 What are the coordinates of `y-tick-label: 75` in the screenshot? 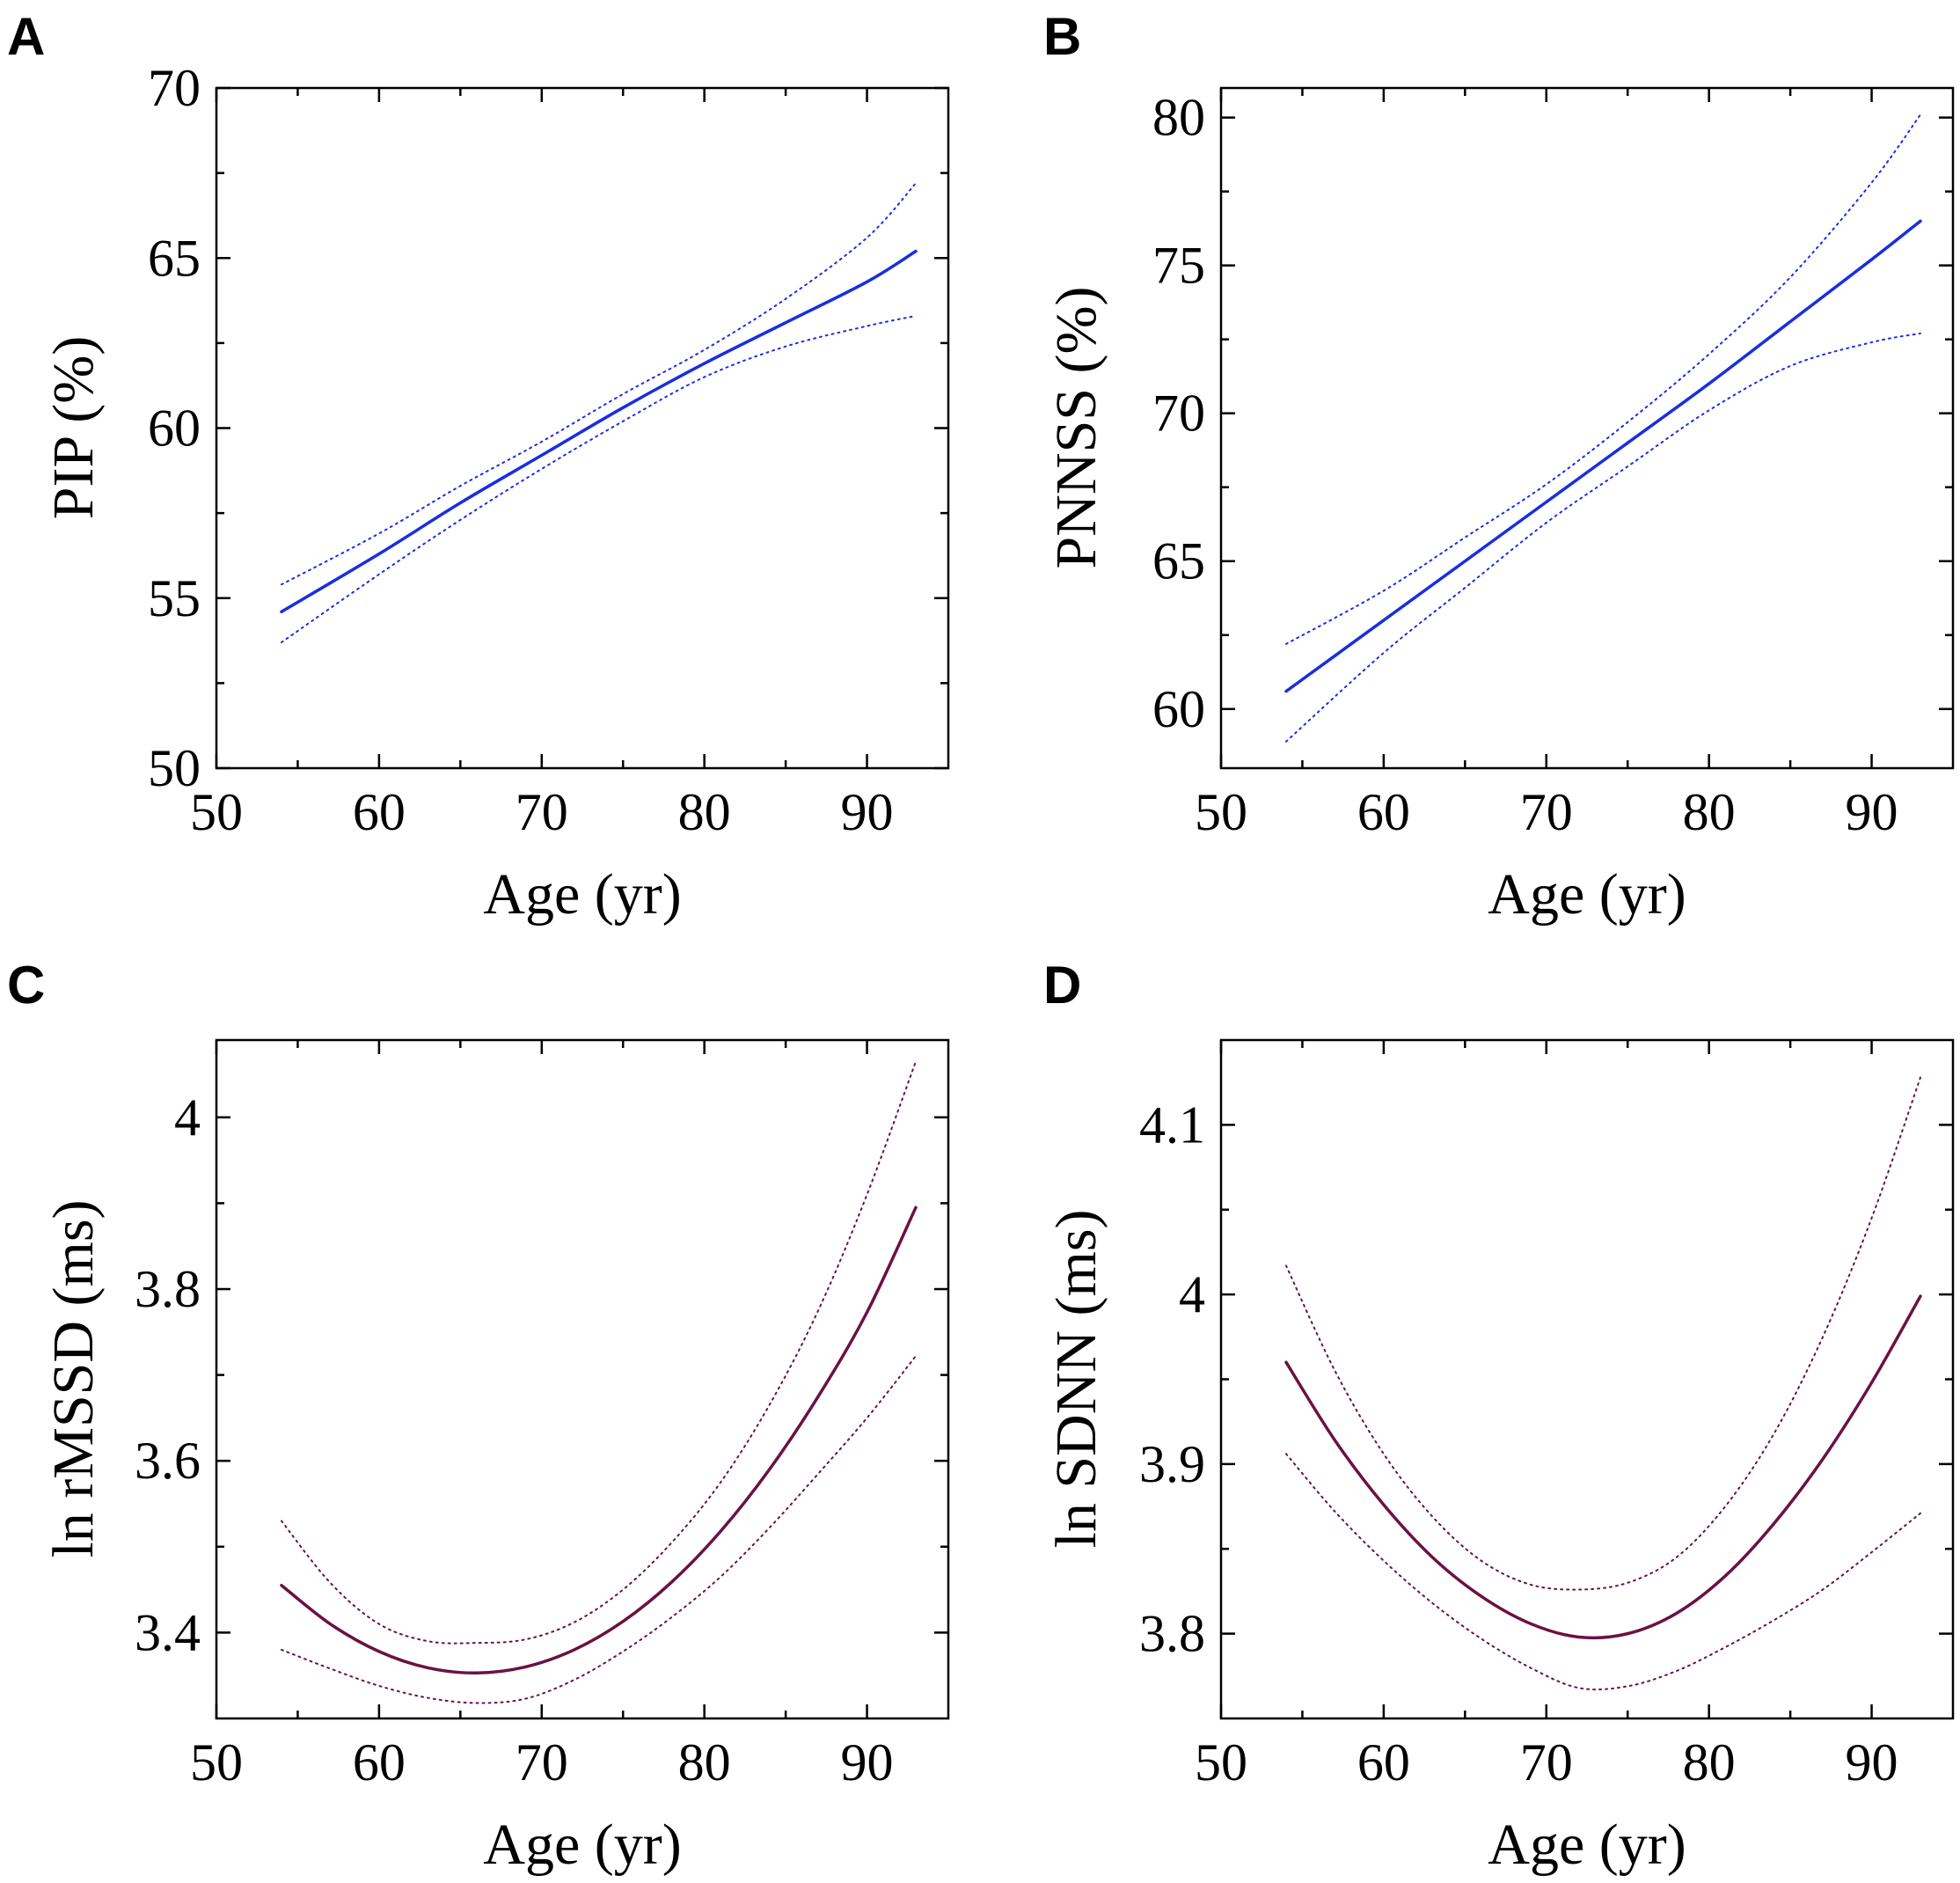 It's located at (1178, 266).